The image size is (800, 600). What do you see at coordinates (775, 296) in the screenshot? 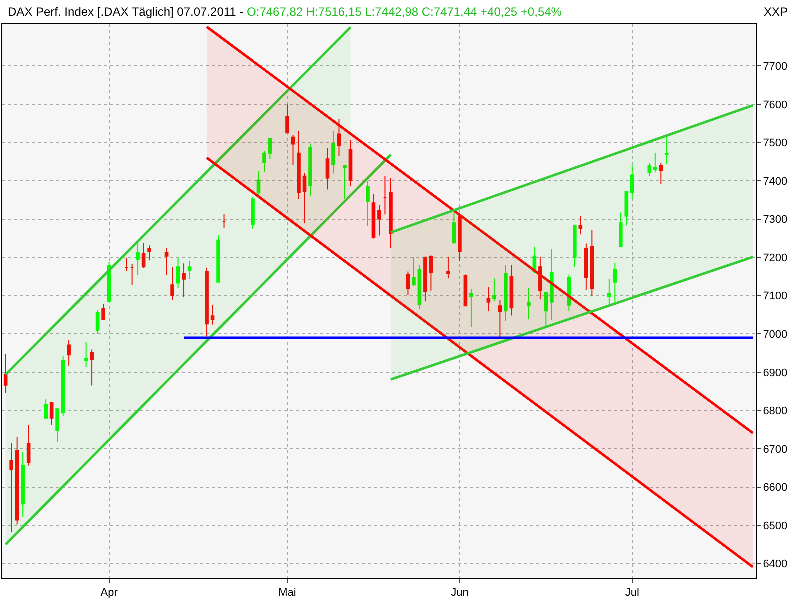
I see `y-tick-label: 7100` at bounding box center [775, 296].